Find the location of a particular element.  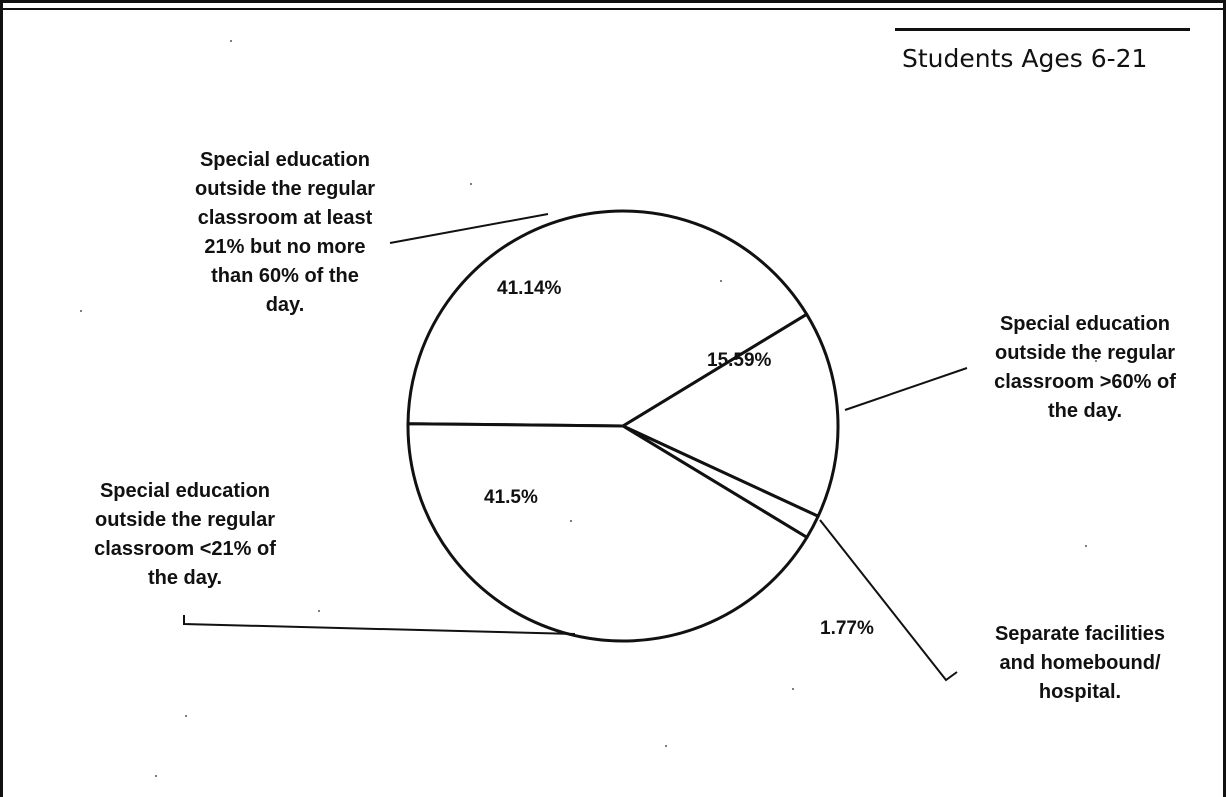

slice-value-under-21: 41.5% is located at coordinates (511, 497).